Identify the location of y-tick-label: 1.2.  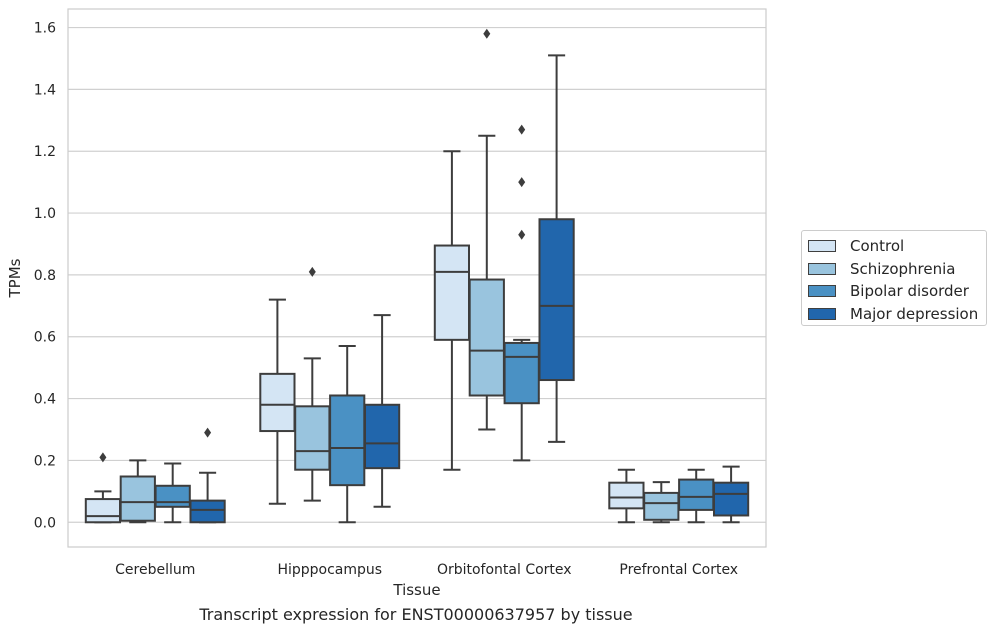
(45, 152).